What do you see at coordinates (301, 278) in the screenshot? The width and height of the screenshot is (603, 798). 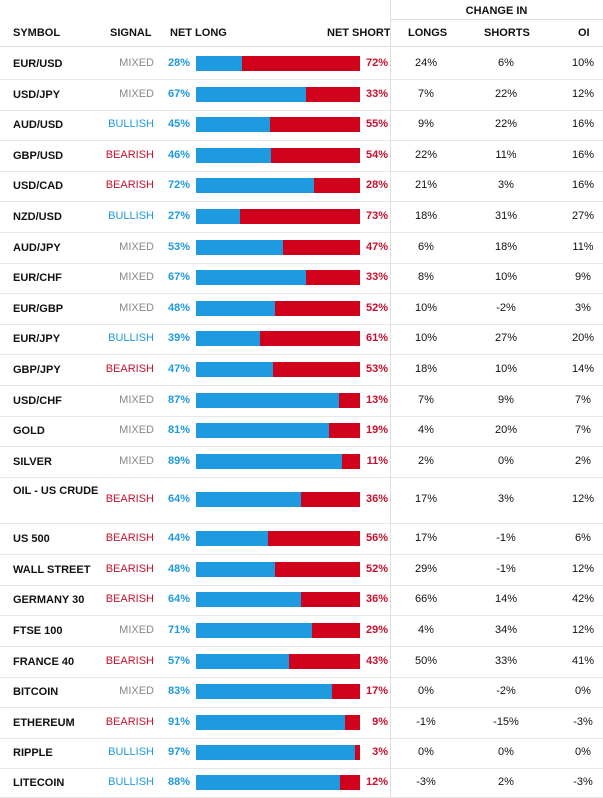 I see `table-row: EUR/CHF MIXED 67% 33% 8% 10% 9%` at bounding box center [301, 278].